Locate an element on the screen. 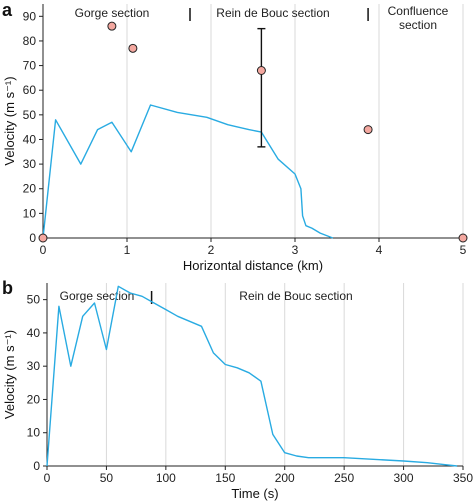 The width and height of the screenshot is (474, 502). x-tick-label: 4 is located at coordinates (379, 250).